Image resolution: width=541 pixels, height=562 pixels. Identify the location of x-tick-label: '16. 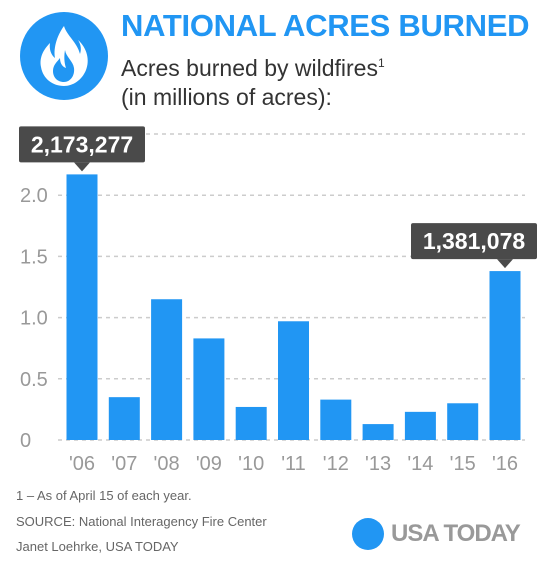
(505, 464).